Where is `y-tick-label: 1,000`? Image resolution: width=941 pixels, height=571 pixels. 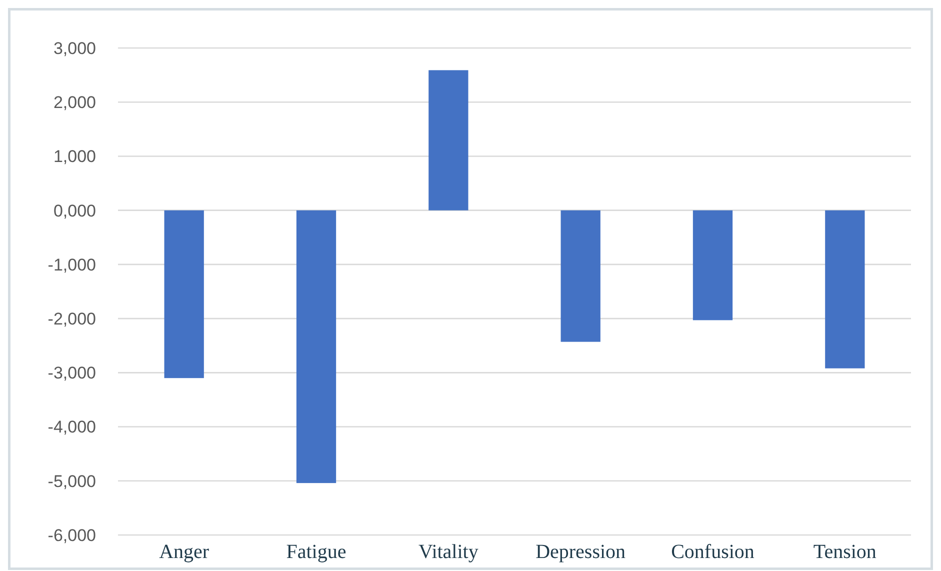 y-tick-label: 1,000 is located at coordinates (74, 156).